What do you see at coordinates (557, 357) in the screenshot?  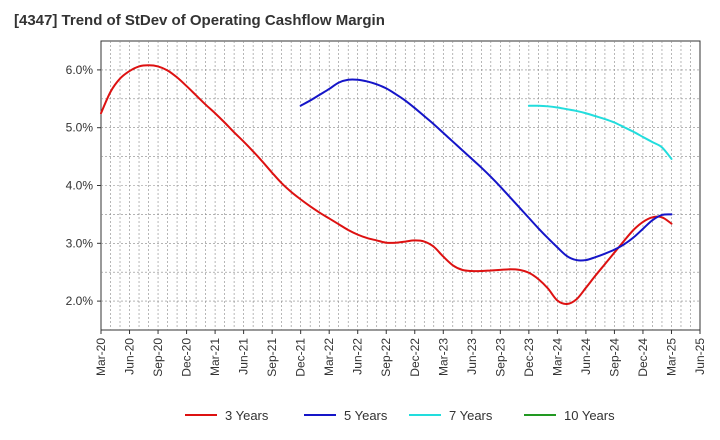 I see `x-tick-label: Mar-24` at bounding box center [557, 357].